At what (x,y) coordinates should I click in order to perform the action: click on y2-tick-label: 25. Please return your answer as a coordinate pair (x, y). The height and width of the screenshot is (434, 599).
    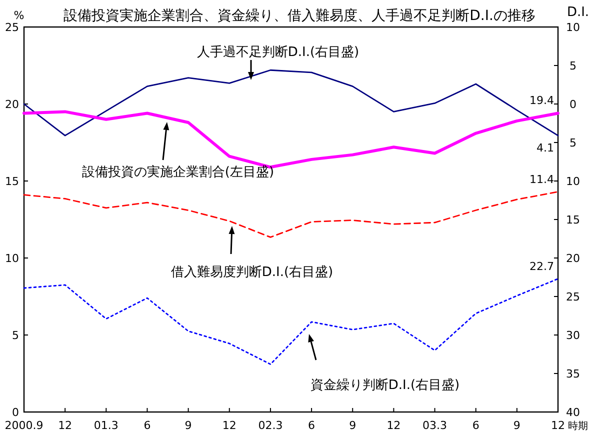
    Looking at the image, I should click on (573, 297).